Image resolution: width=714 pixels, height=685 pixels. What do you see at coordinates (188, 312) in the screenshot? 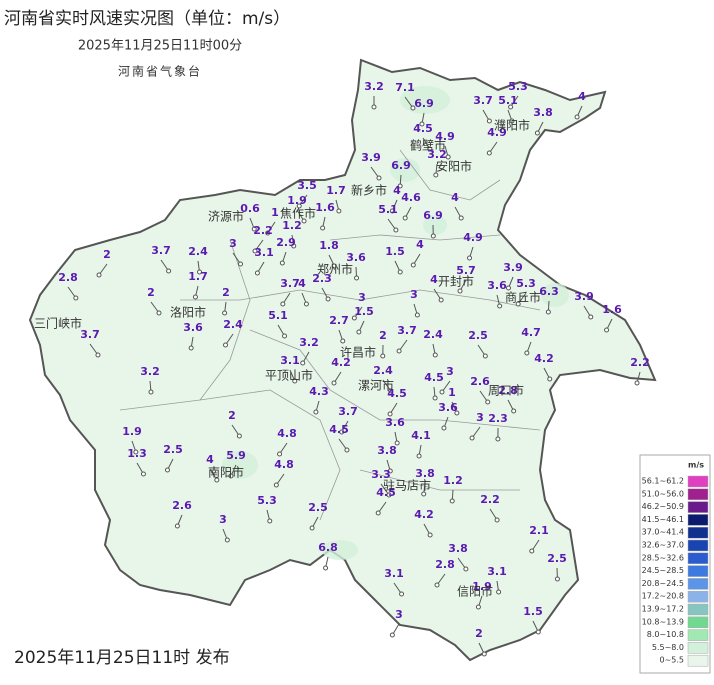
I see `city-name: 洛阳市` at bounding box center [188, 312].